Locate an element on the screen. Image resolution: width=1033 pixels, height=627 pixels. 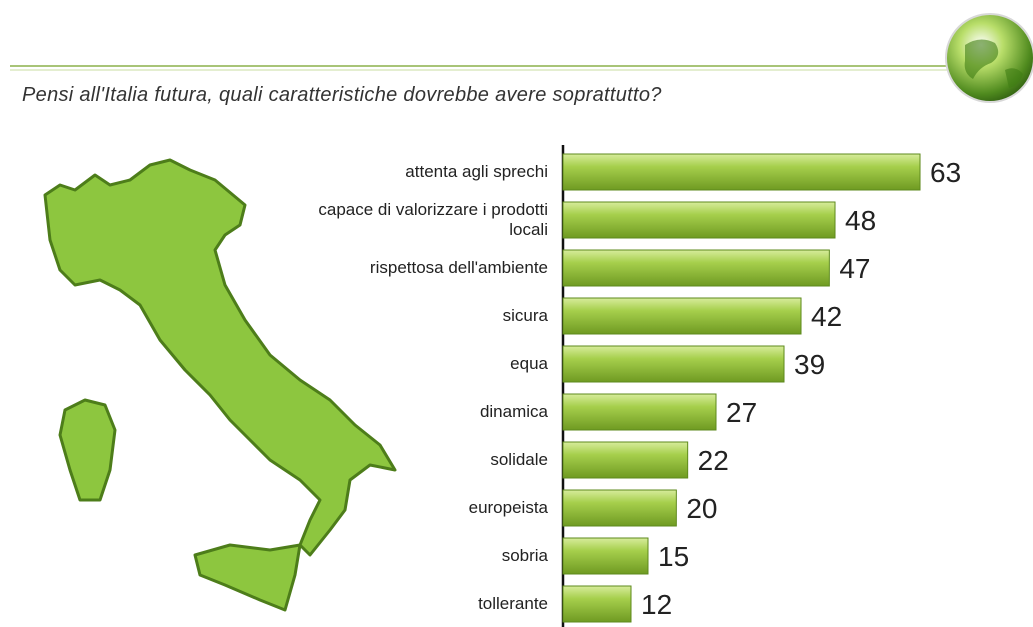
sardinia is located at coordinates (87, 450).